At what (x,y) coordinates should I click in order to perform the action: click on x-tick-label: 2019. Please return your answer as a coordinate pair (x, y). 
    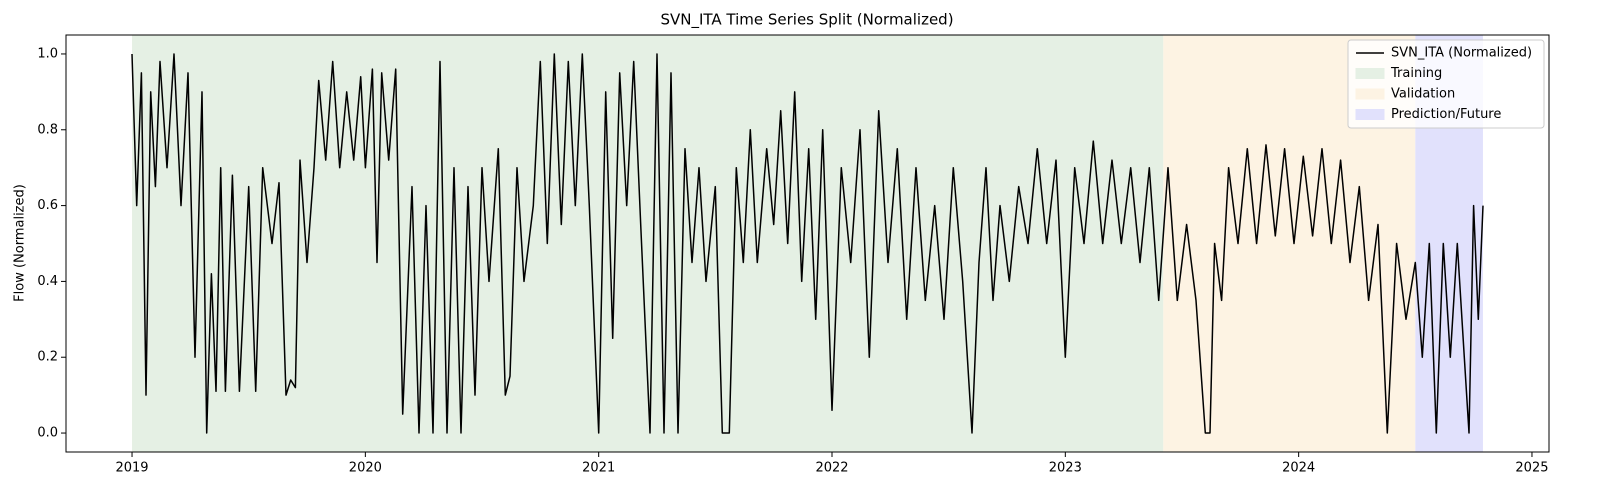
    Looking at the image, I should click on (131, 468).